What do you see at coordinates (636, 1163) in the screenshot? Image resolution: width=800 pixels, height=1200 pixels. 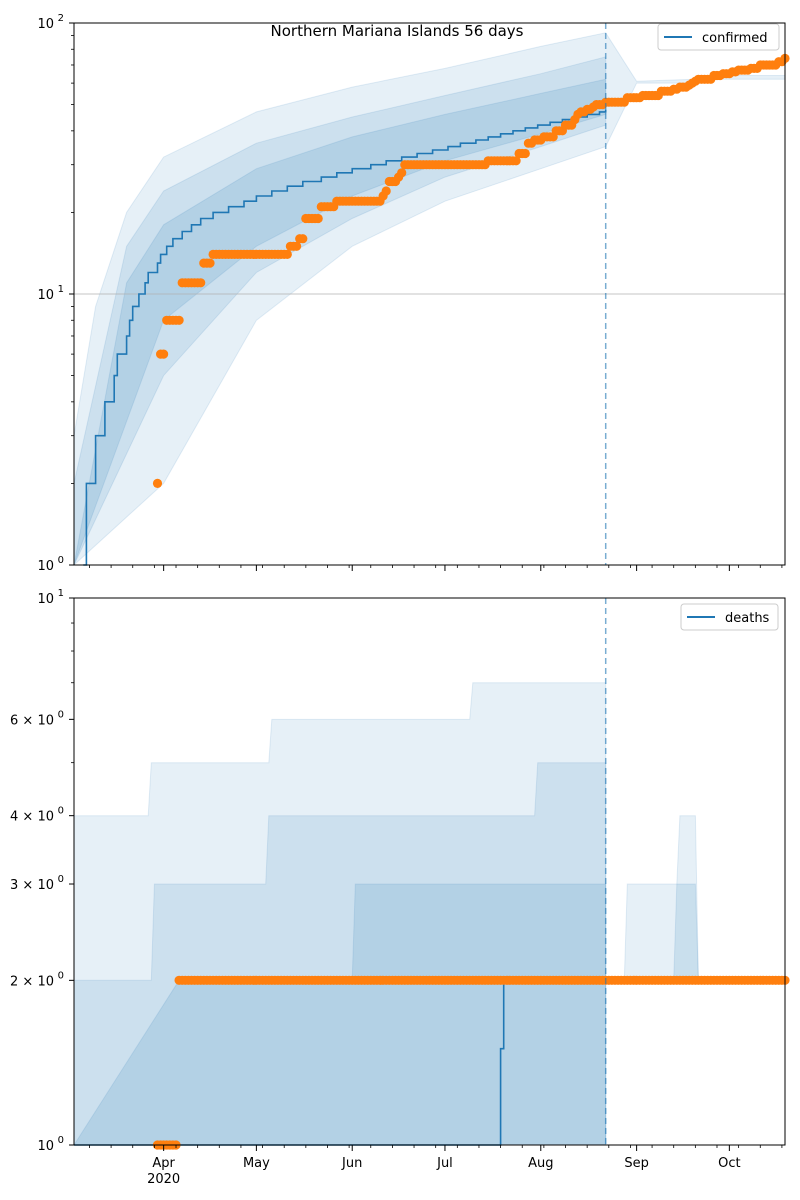 I see `x-tick-label: Sep` at bounding box center [636, 1163].